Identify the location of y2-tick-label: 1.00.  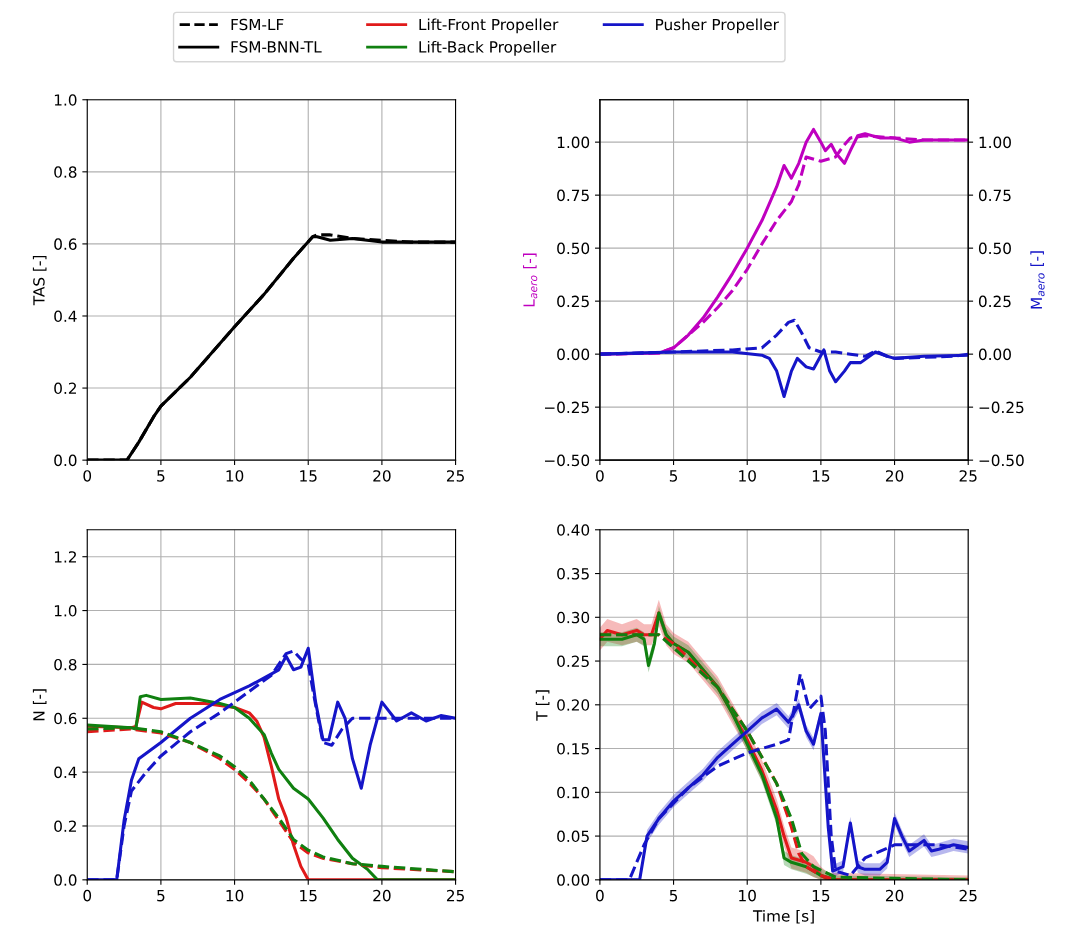
(995, 142).